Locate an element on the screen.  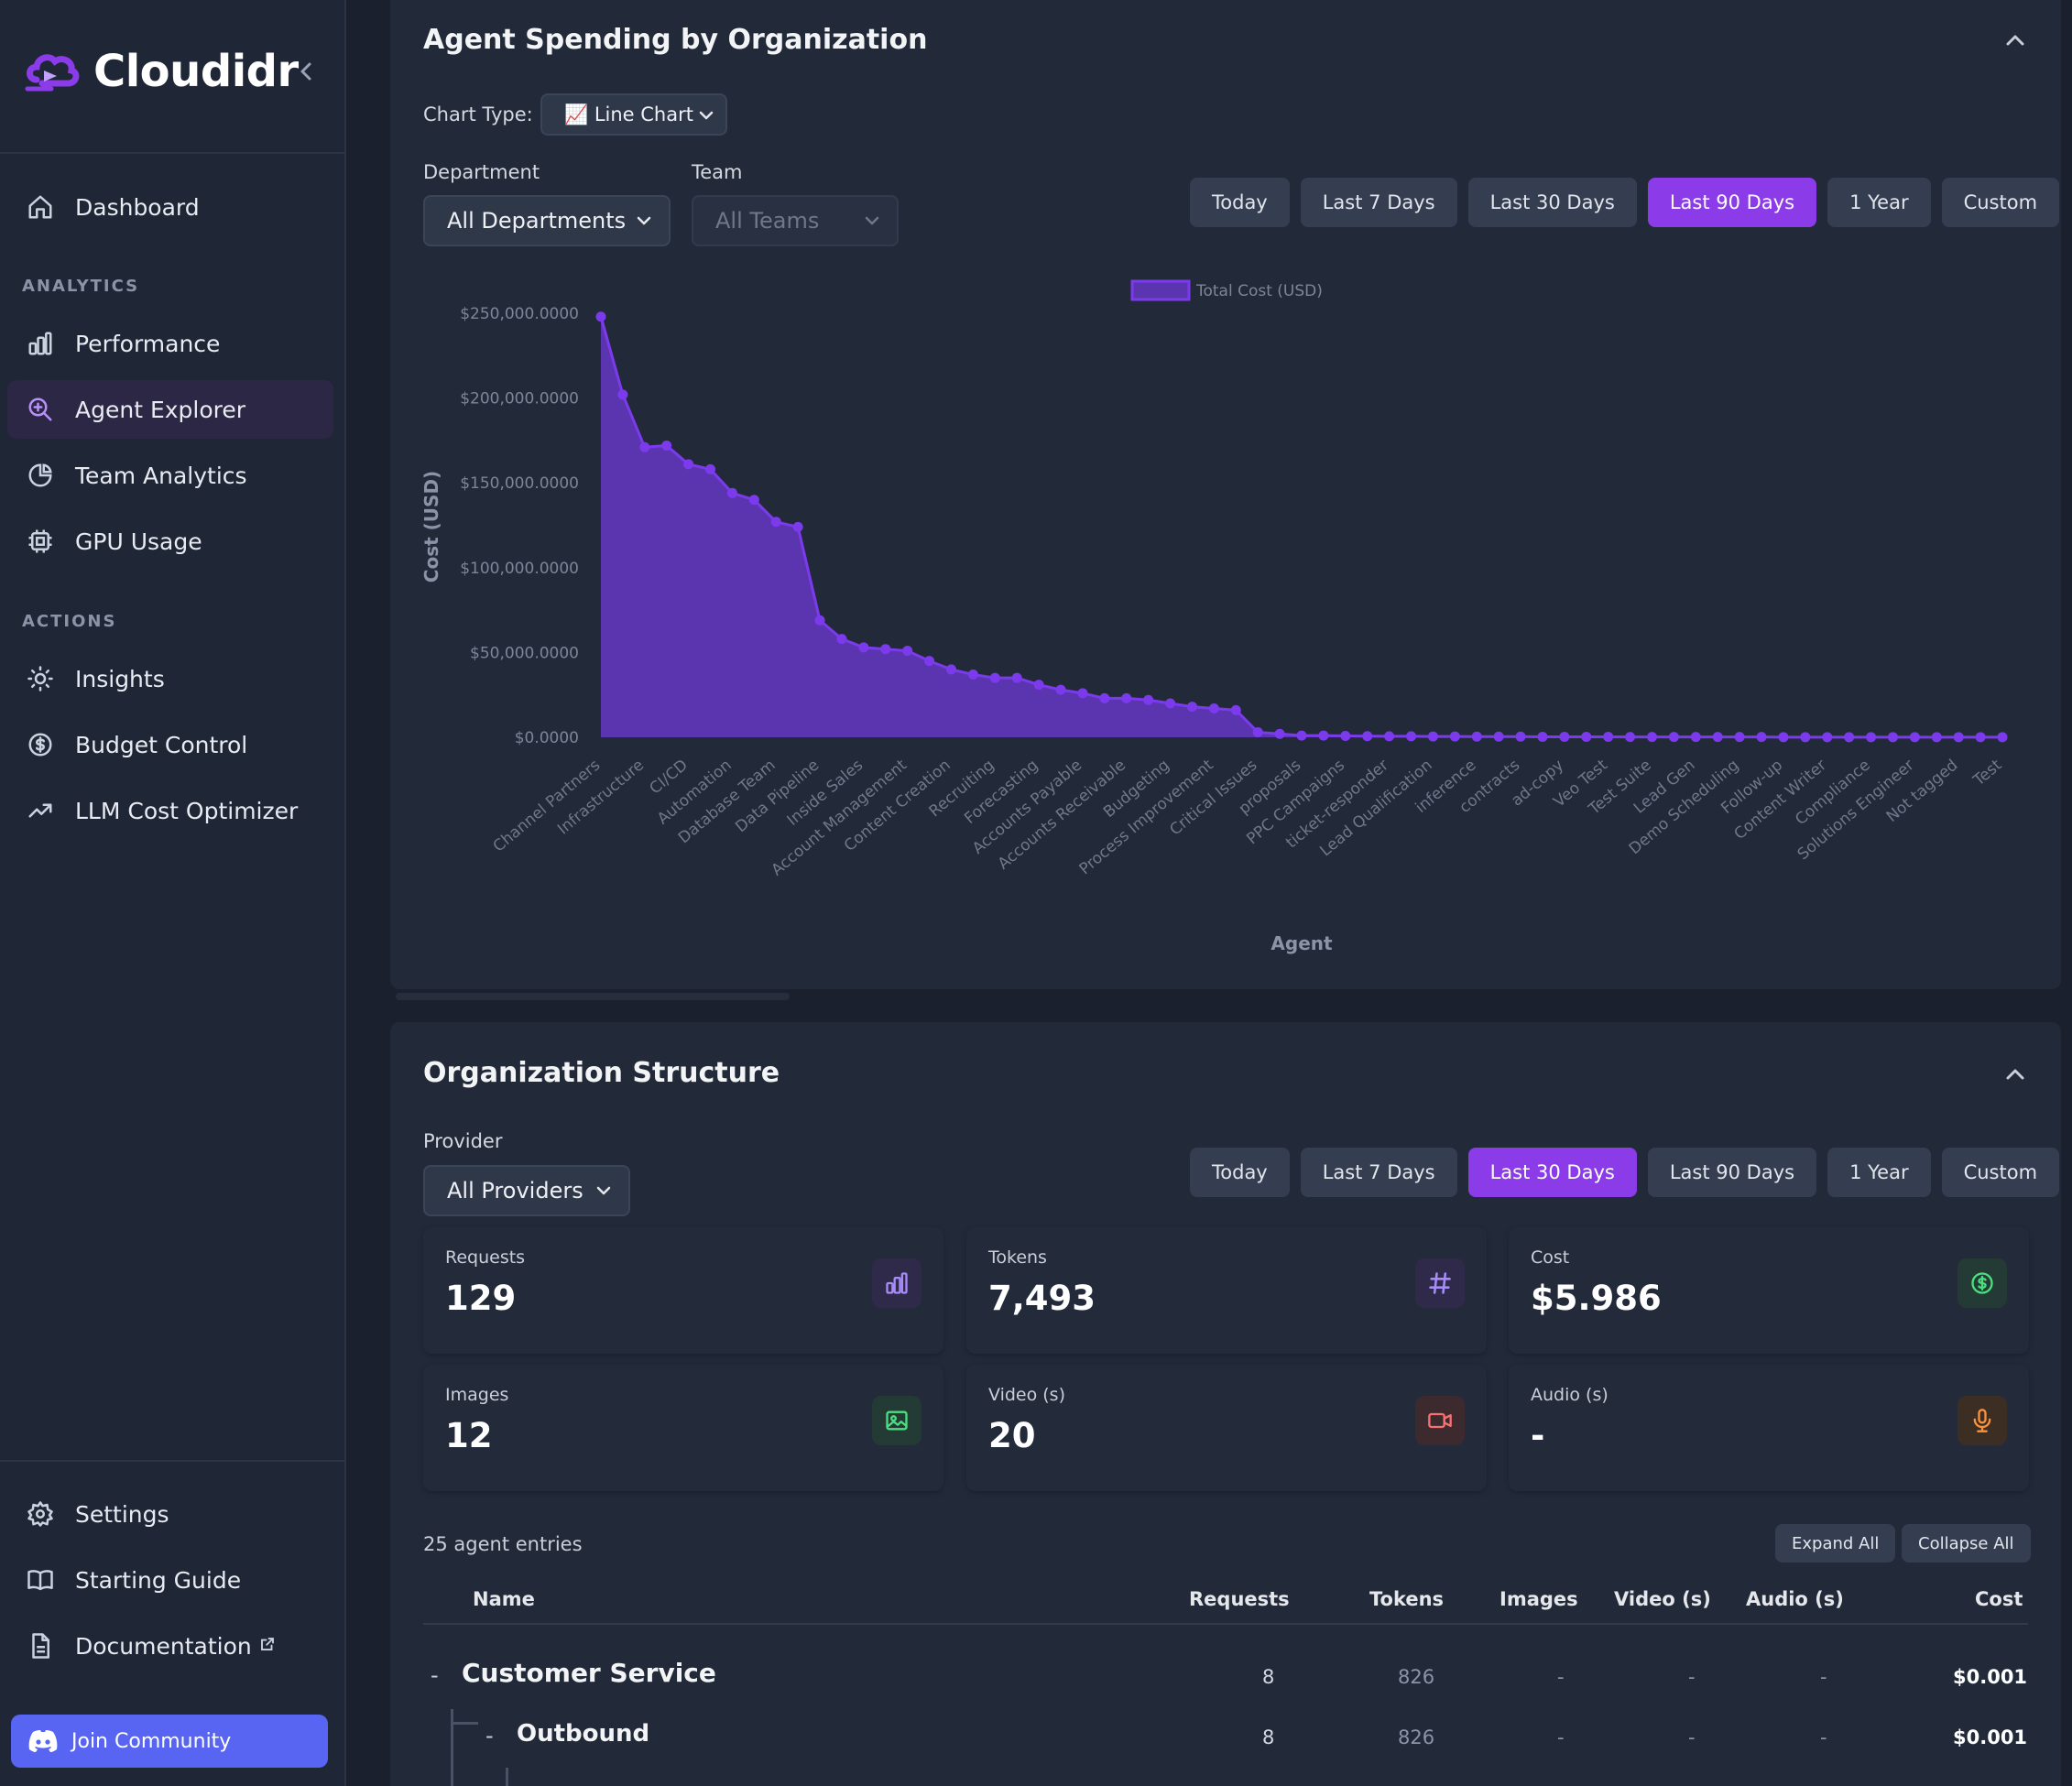
column-header-audio: Audio (s) is located at coordinates (1795, 1599).